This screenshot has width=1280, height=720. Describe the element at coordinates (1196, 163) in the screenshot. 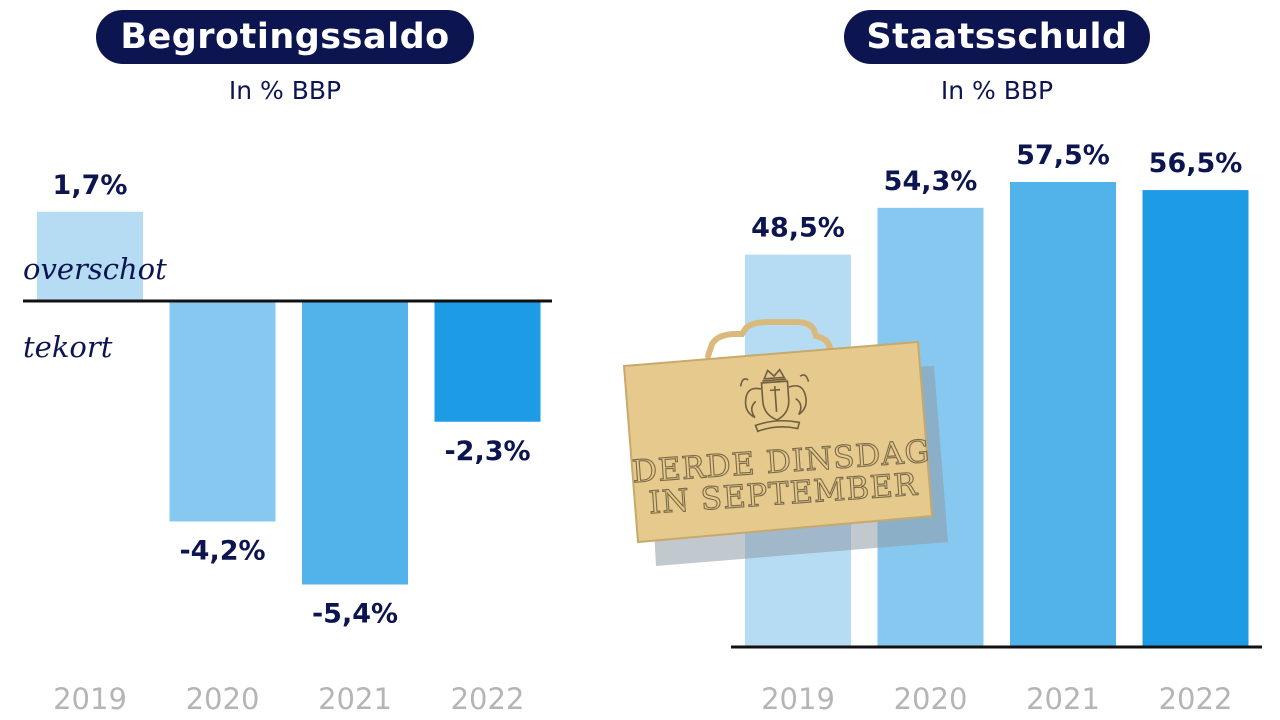

I see `schuld-value-label: 56,5%` at that location.